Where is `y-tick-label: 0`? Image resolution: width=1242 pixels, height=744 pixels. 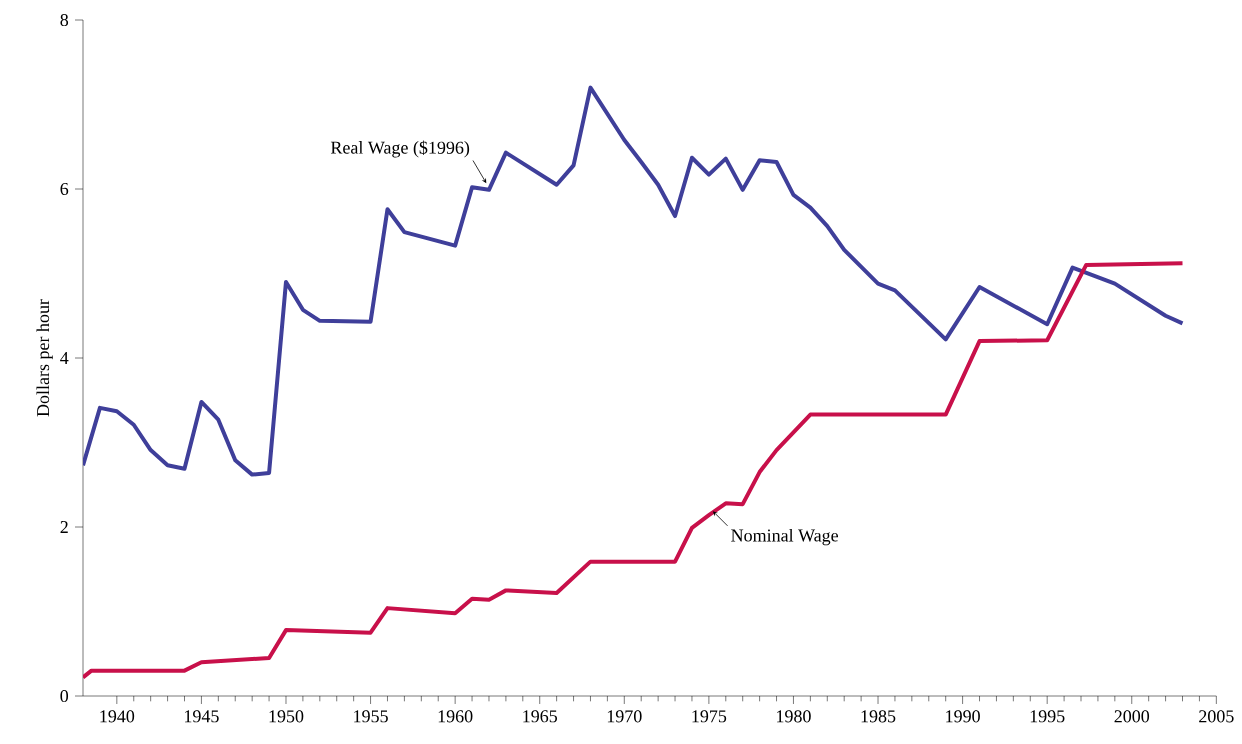
y-tick-label: 0 is located at coordinates (64, 696).